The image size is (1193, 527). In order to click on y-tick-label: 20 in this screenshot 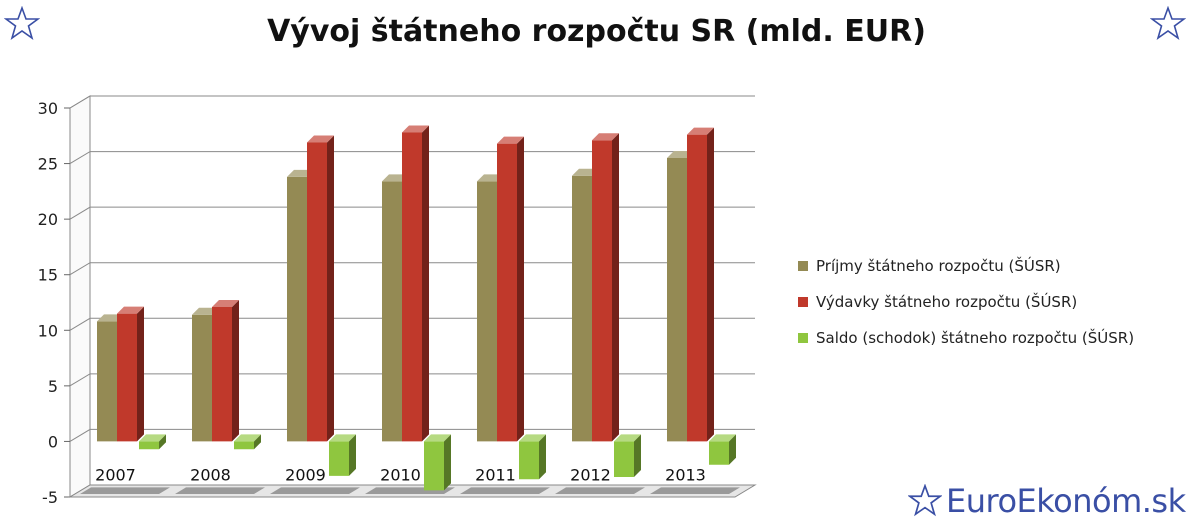, I will do `click(48, 219)`.